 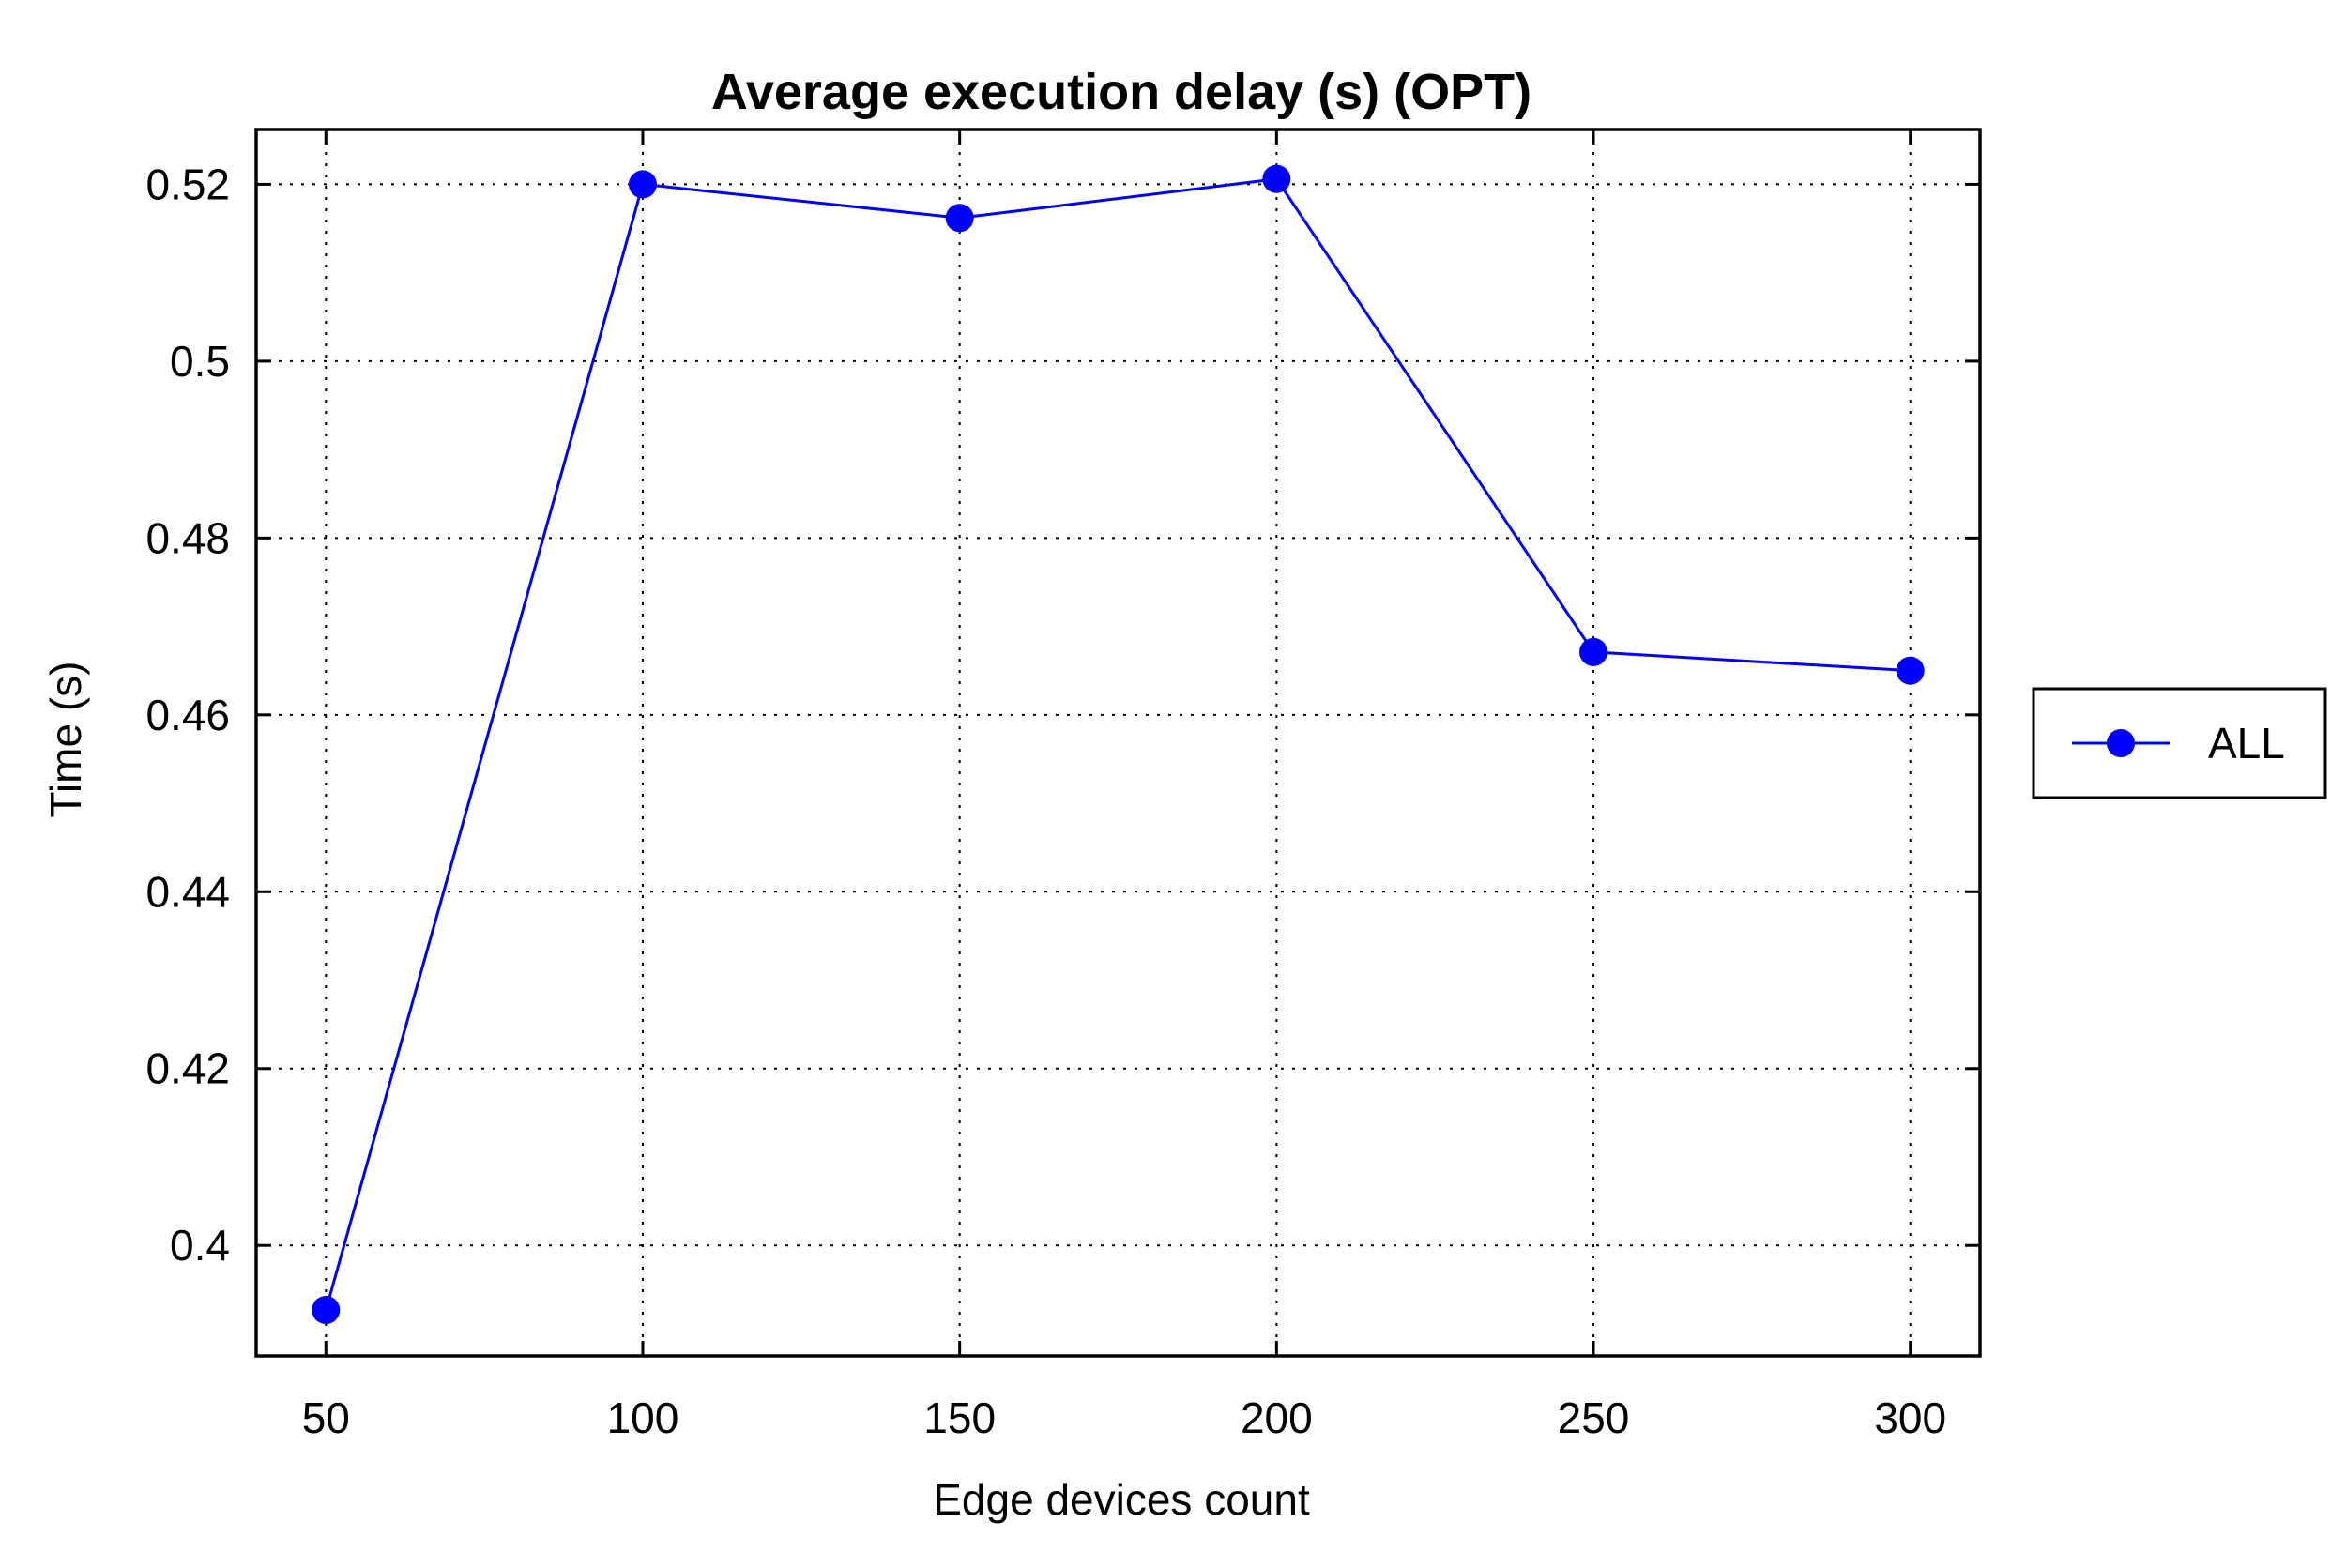 I want to click on x-tick-label: 150, so click(x=960, y=1417).